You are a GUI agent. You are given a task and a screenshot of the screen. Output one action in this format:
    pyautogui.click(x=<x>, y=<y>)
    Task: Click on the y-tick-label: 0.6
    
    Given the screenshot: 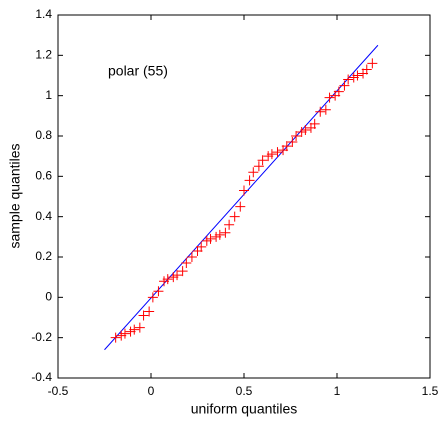 What is the action you would take?
    pyautogui.click(x=43, y=176)
    